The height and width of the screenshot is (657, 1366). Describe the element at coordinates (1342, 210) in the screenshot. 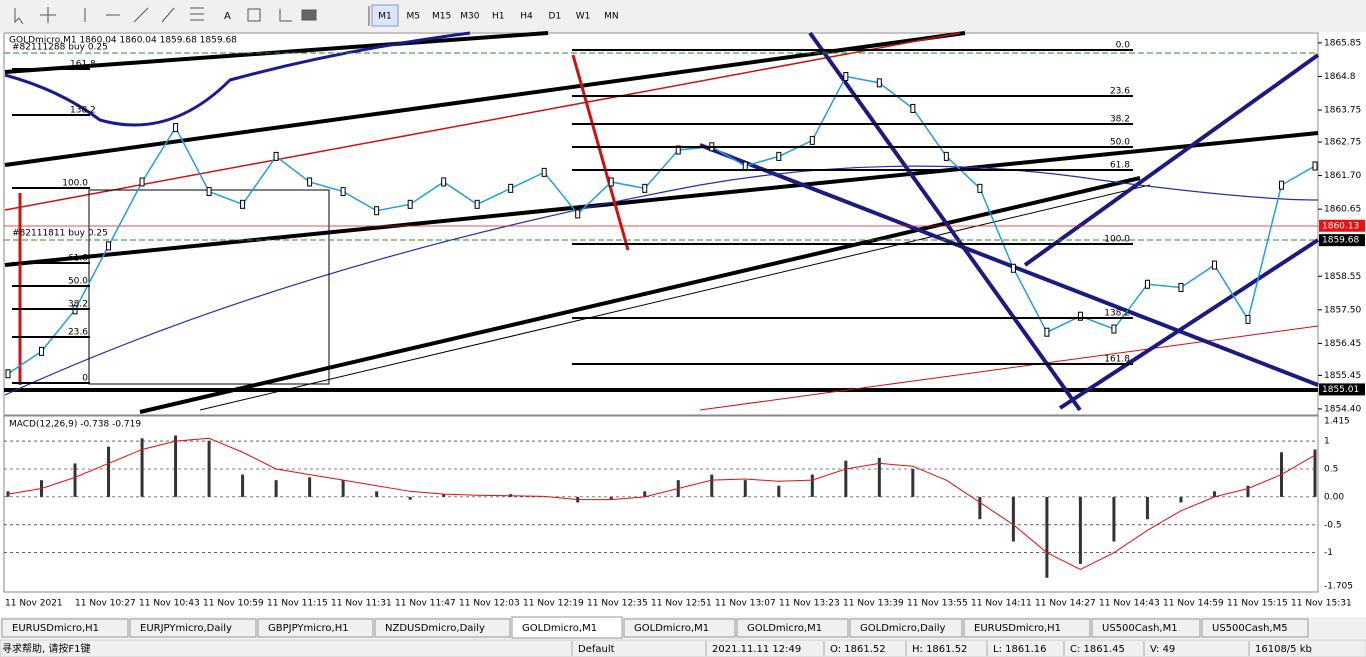

I see `y-tick-label: 1860.65` at that location.